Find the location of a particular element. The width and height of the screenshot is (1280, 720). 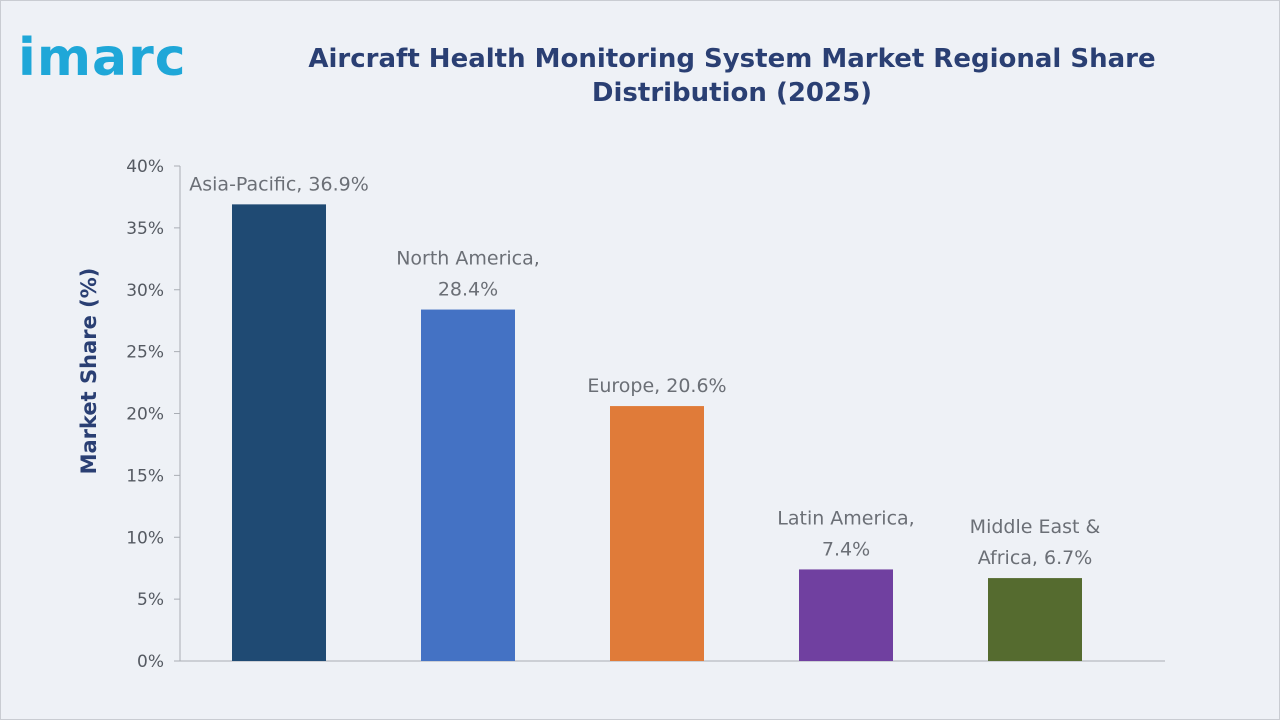

y-tick-label: 0% is located at coordinates (150, 662).